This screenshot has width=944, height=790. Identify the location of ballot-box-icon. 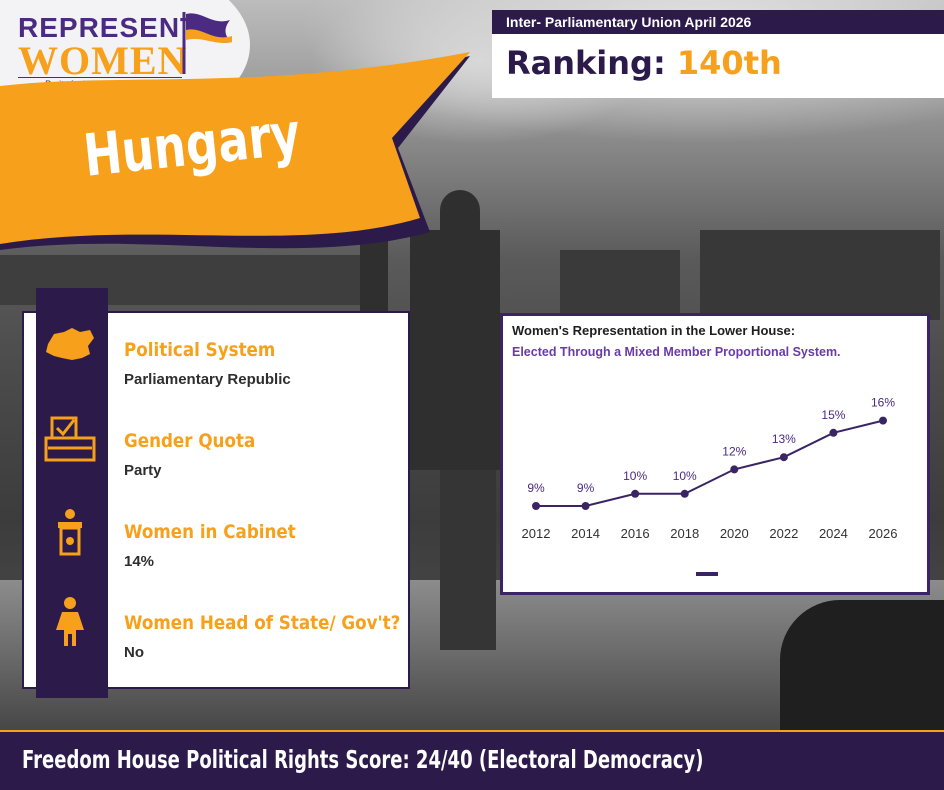
(70, 439).